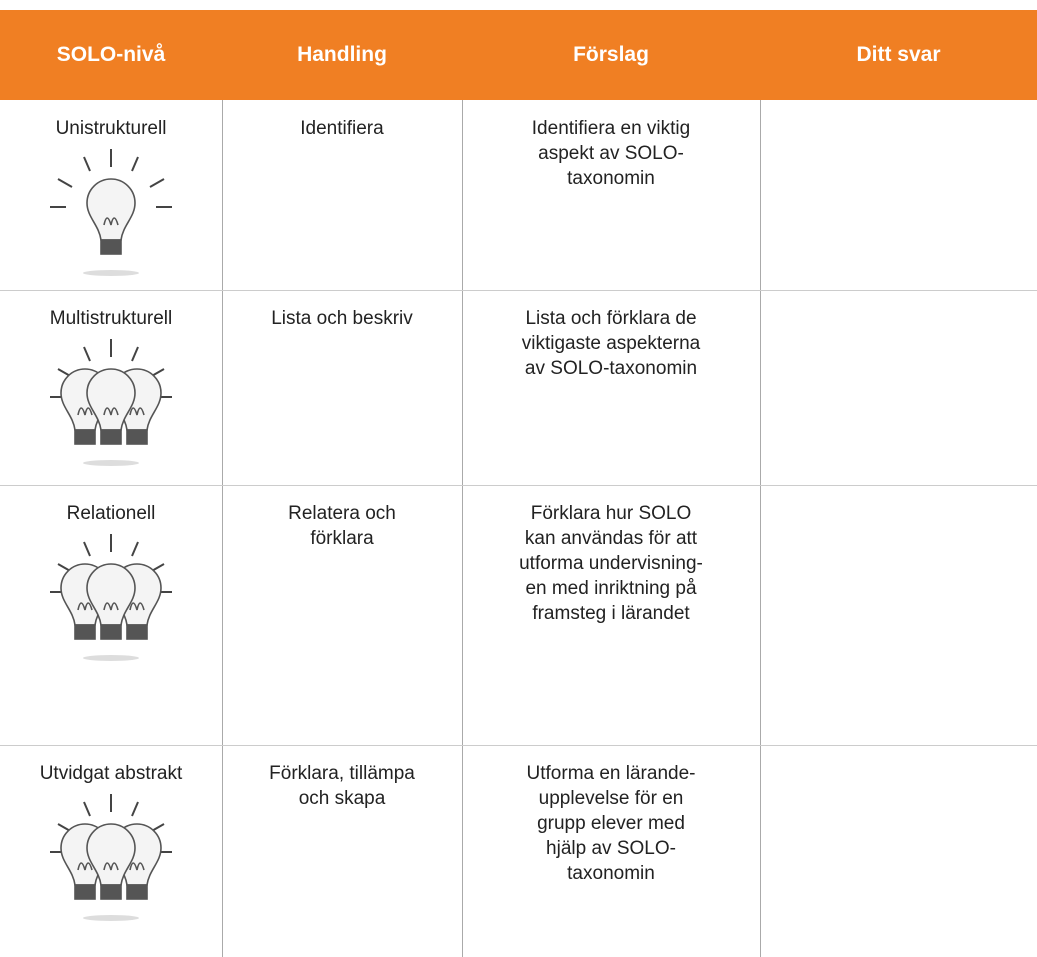 The image size is (1037, 957). I want to click on column-header: Handling, so click(342, 54).